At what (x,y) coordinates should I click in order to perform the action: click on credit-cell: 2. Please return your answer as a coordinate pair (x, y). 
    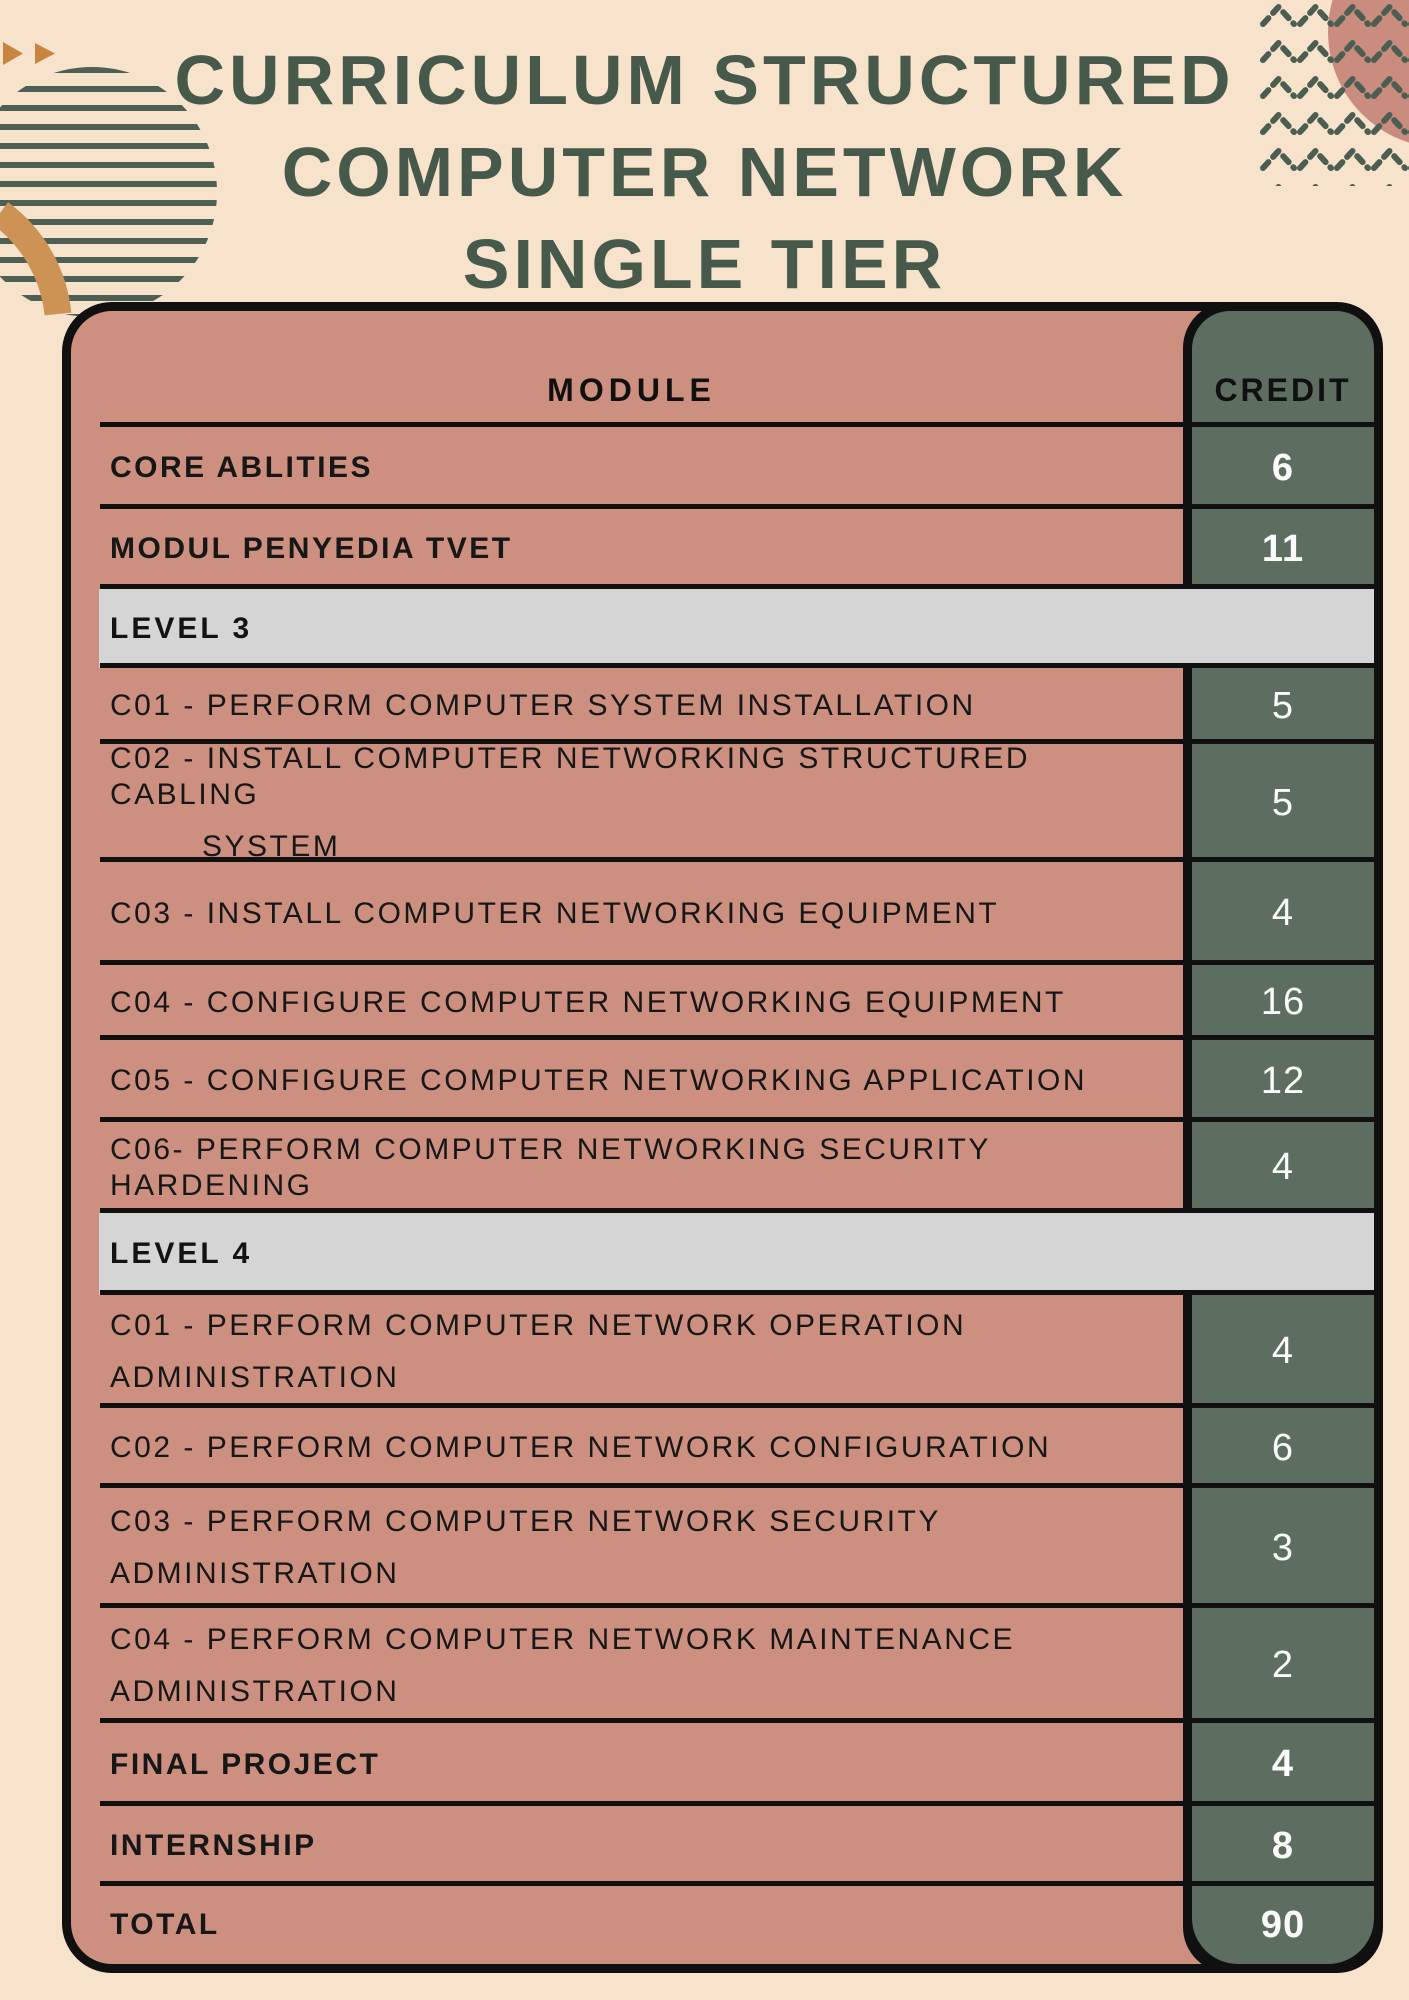
    Looking at the image, I should click on (1283, 1665).